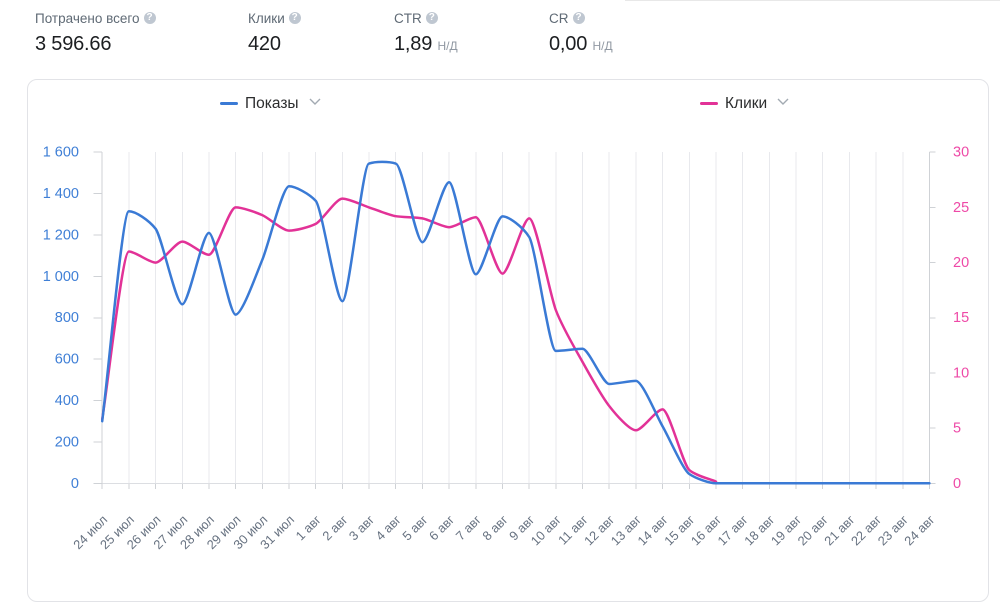 The width and height of the screenshot is (1000, 603). I want to click on svg-text: 5 авг, so click(415, 528).